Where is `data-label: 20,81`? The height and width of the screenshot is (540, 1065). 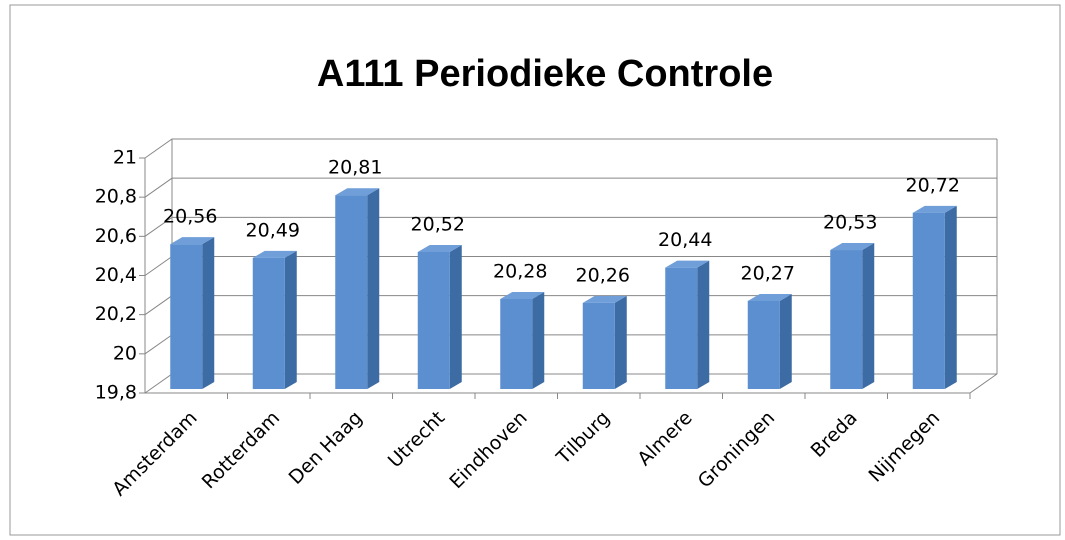 data-label: 20,81 is located at coordinates (355, 168).